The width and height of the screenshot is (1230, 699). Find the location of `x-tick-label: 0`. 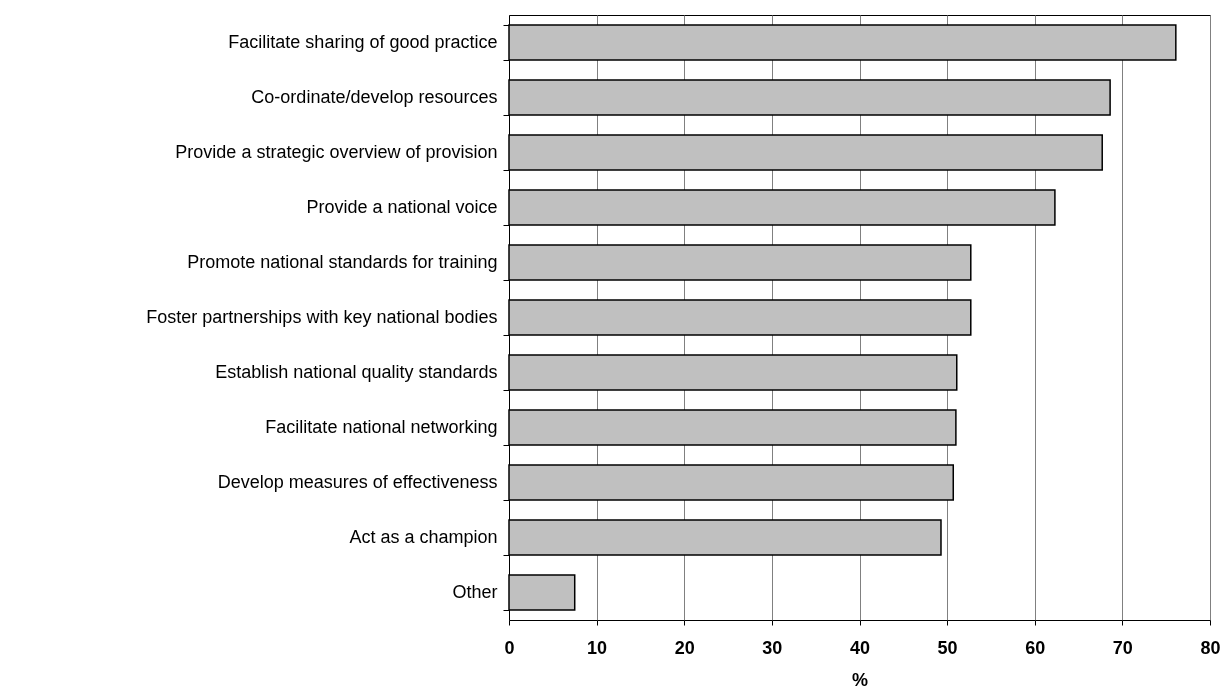

x-tick-label: 0 is located at coordinates (509, 647).